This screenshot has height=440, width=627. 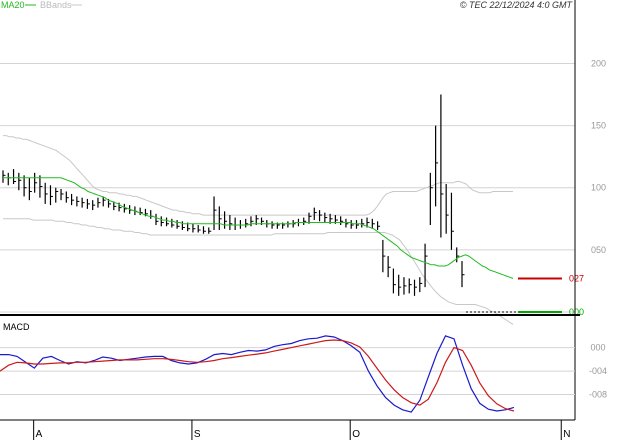 What do you see at coordinates (56, 5) in the screenshot?
I see `legend-bbands: BBands` at bounding box center [56, 5].